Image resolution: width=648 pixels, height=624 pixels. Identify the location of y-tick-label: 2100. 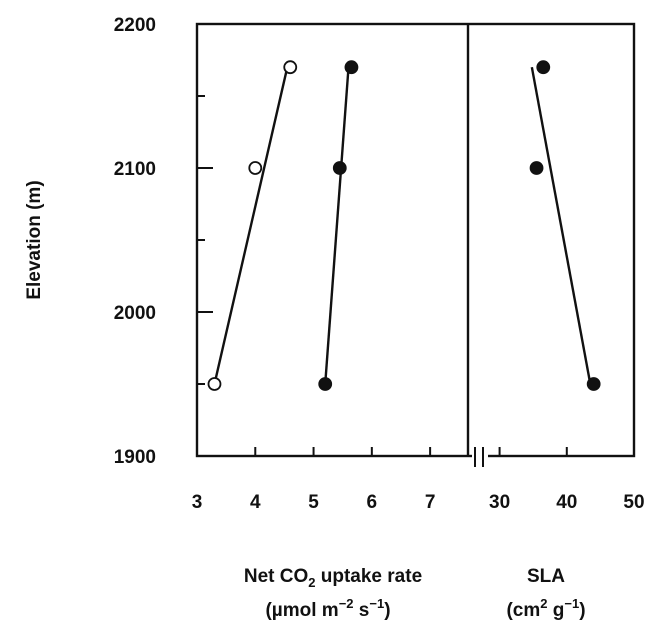
(135, 169).